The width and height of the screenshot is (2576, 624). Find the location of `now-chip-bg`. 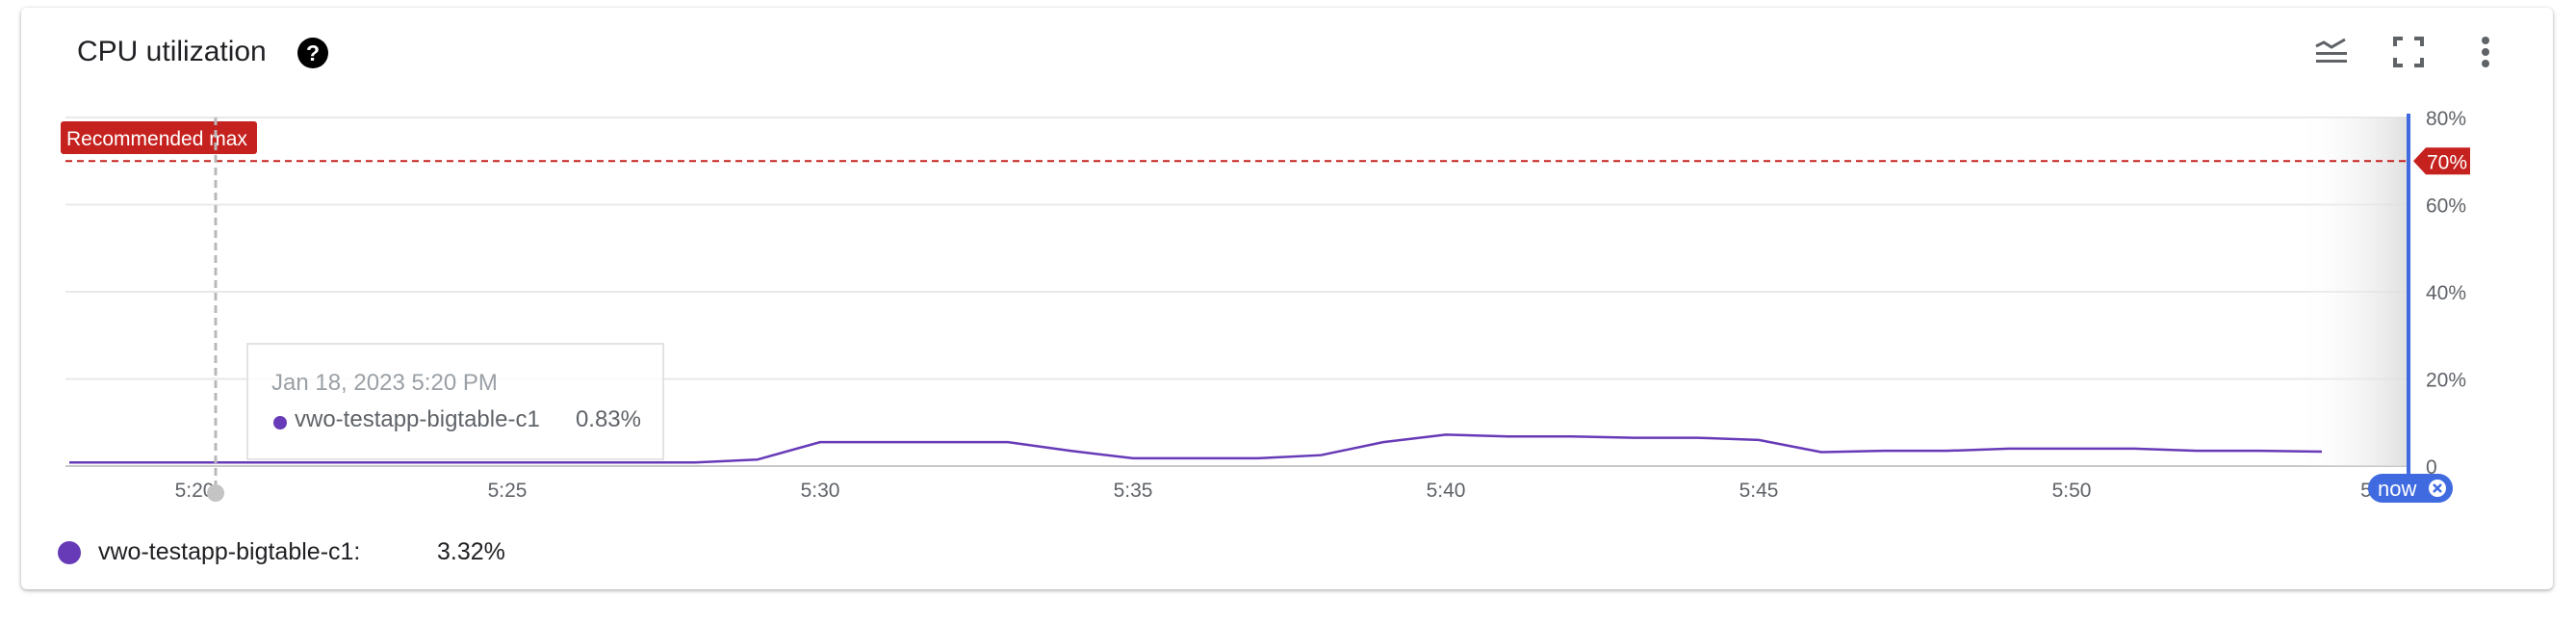

now-chip-bg is located at coordinates (2411, 489).